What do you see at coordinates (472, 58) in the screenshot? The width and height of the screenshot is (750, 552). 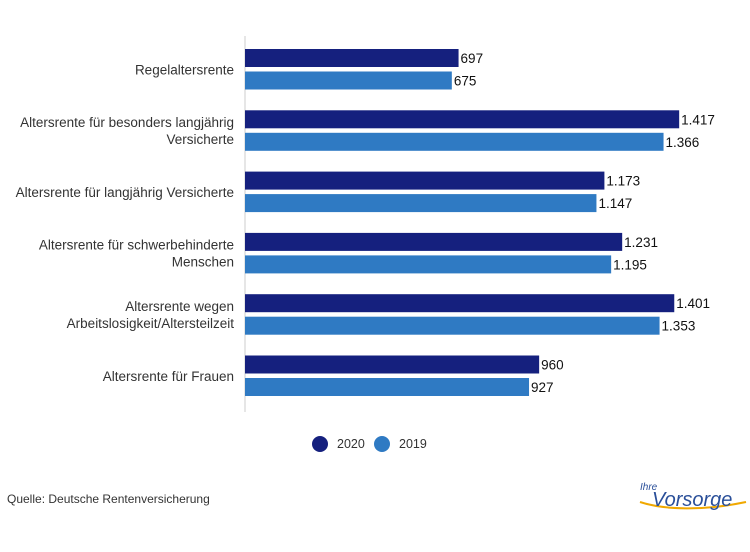 I see `data-label-2020: 697` at bounding box center [472, 58].